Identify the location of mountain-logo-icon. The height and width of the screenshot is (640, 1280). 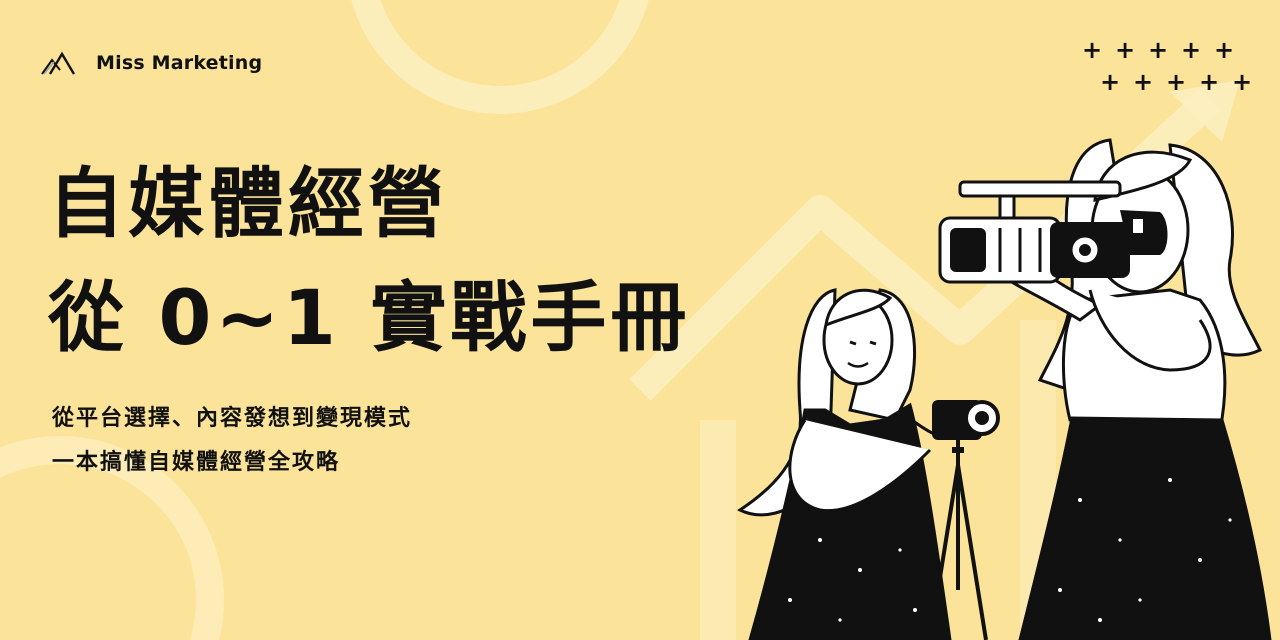
(58, 63).